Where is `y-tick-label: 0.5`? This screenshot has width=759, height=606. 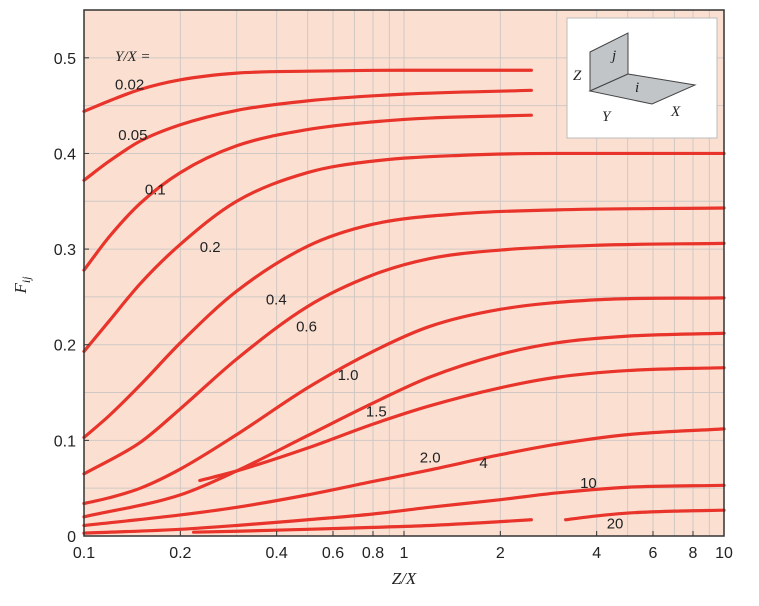 y-tick-label: 0.5 is located at coordinates (65, 59).